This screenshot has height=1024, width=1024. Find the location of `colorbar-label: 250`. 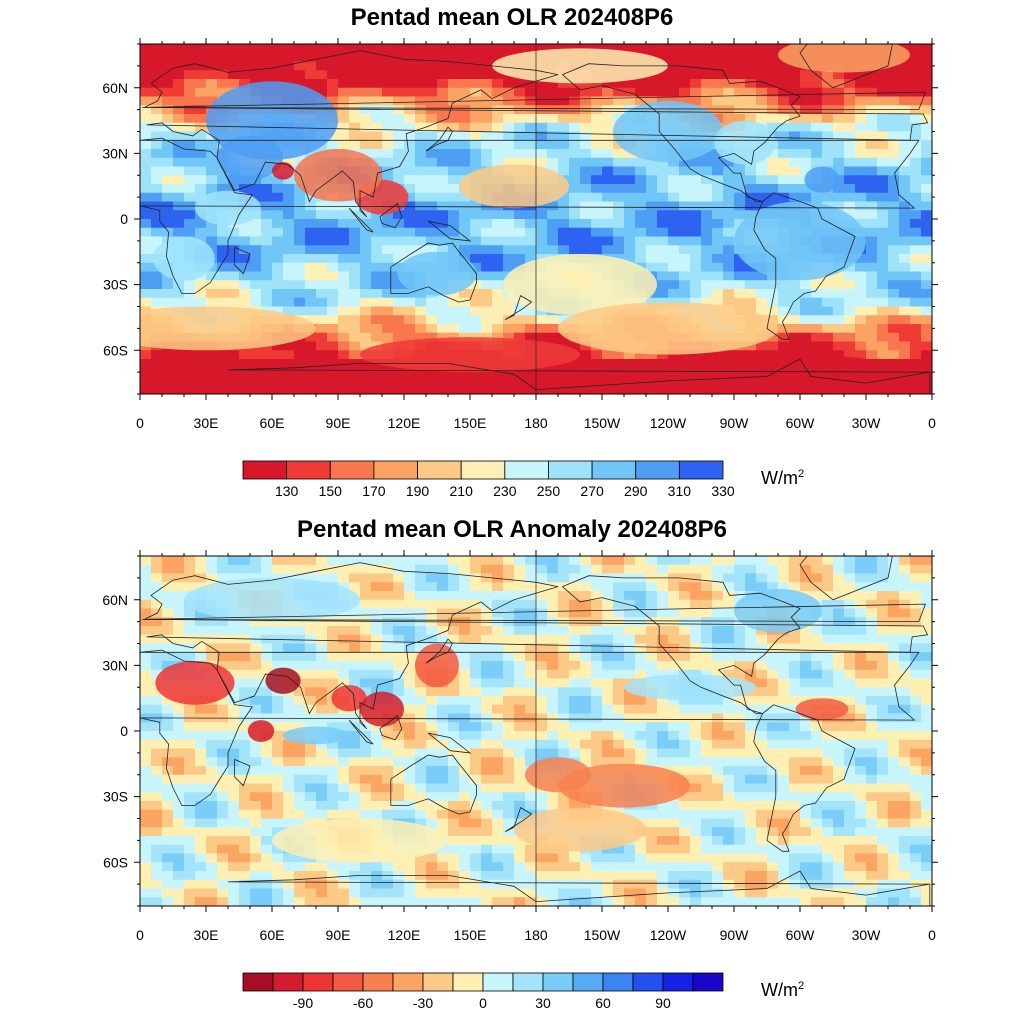

colorbar-label: 250 is located at coordinates (549, 491).